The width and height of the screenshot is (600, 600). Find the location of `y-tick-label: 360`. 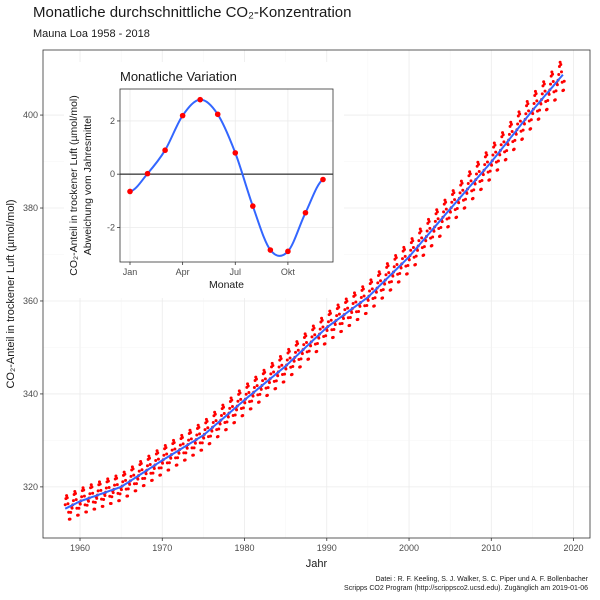

y-tick-label: 360 is located at coordinates (30, 301).